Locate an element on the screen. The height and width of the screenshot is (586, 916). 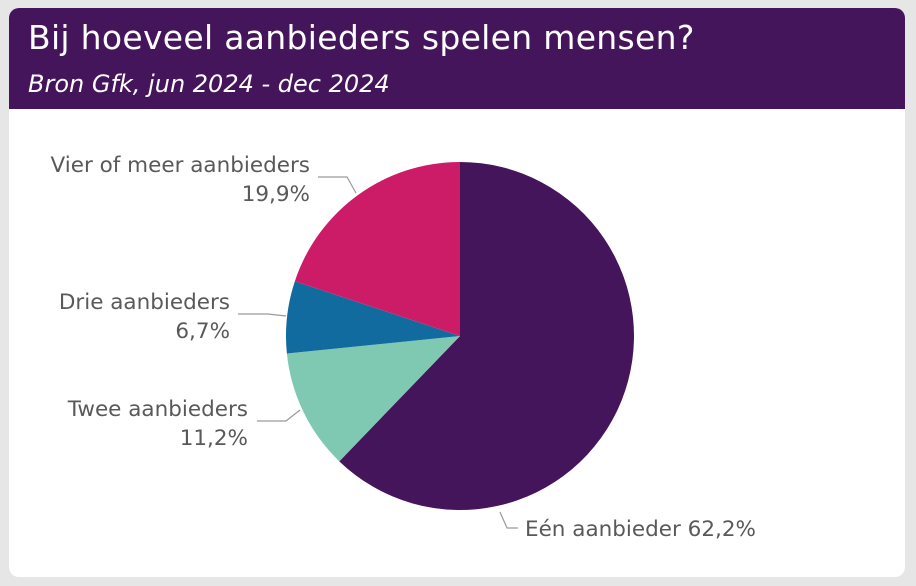
pie-slice-vier-of-meer-aanbieders is located at coordinates (377, 249).